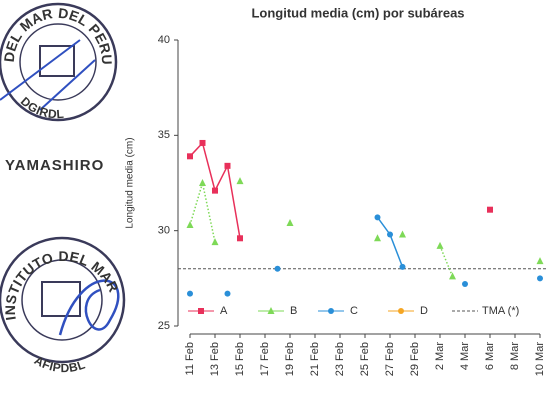  I want to click on x-tick-label: 11 Feb, so click(190, 358).